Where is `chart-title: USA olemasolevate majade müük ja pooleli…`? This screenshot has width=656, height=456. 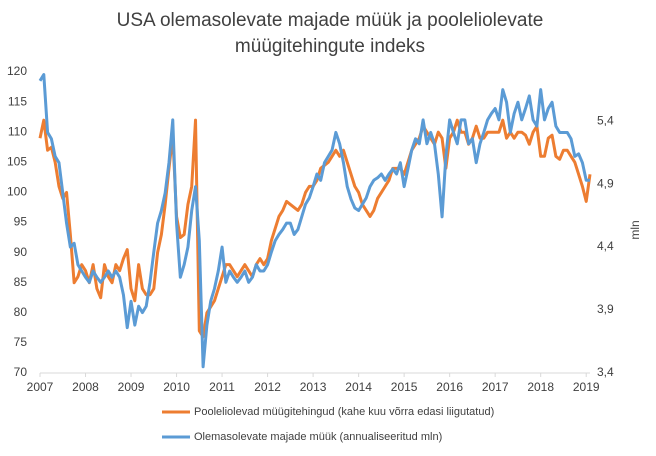 chart-title: USA olemasolevate majade müük ja pooleli… is located at coordinates (330, 33).